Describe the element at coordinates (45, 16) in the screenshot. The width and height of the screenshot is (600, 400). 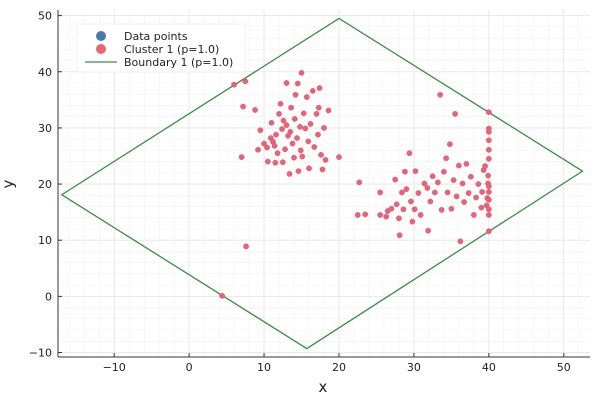
I see `y-tick-label: 50` at that location.